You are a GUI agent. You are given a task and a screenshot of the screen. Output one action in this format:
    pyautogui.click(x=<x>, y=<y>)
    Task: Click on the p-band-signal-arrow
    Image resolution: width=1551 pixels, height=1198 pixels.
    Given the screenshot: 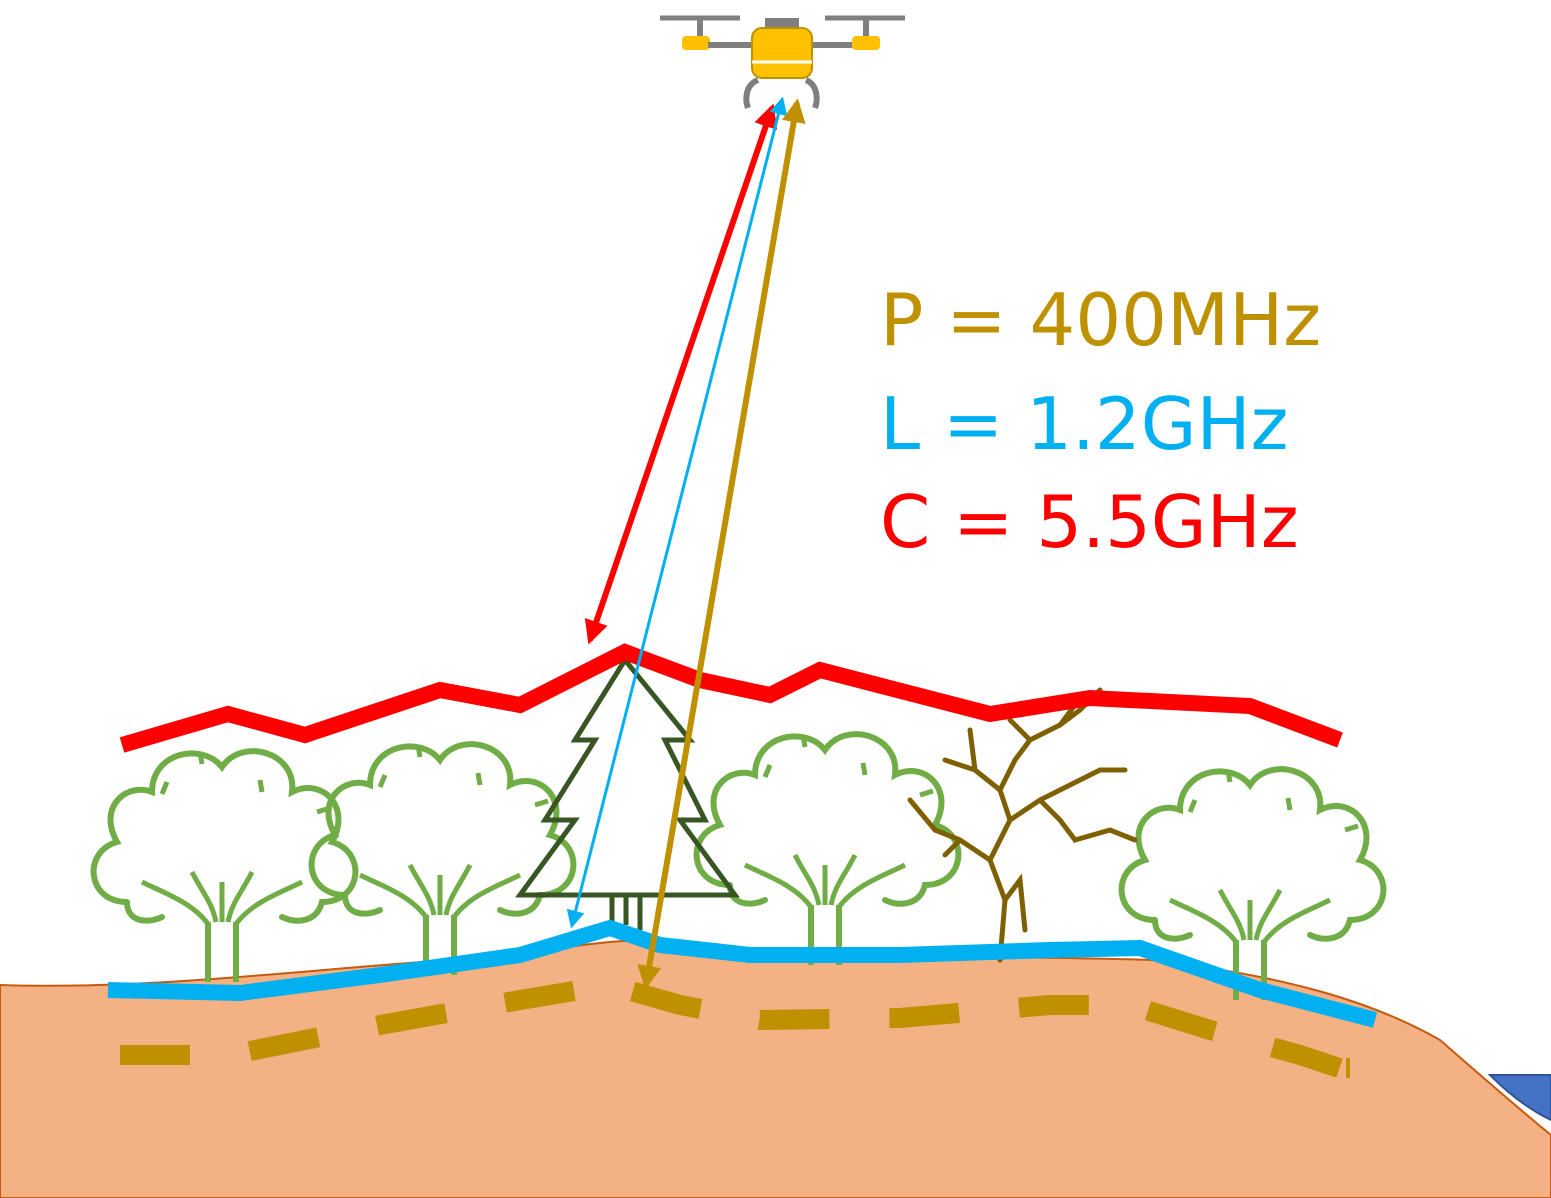 What is the action you would take?
    pyautogui.click(x=721, y=544)
    